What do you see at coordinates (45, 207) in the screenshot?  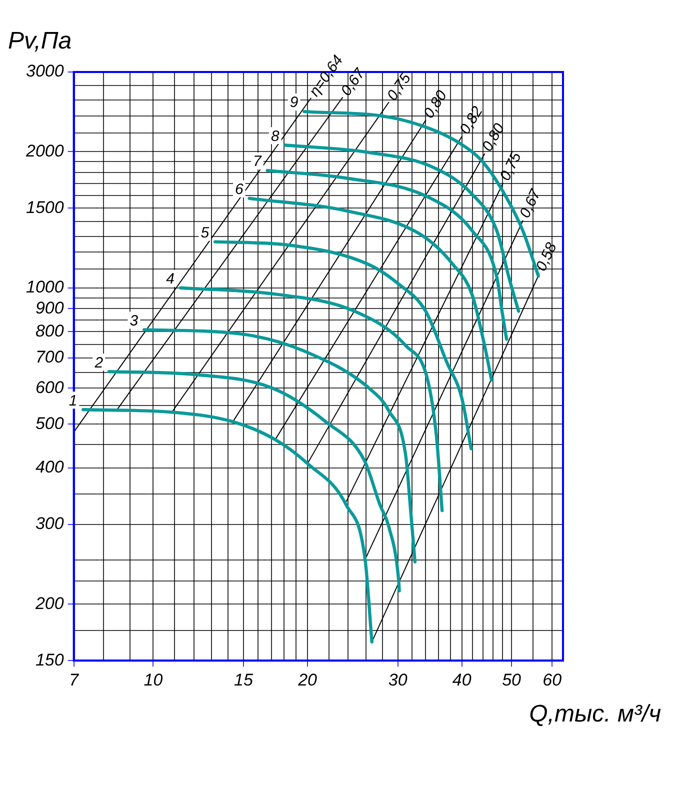 I see `y-tick-label: 1500` at bounding box center [45, 207].